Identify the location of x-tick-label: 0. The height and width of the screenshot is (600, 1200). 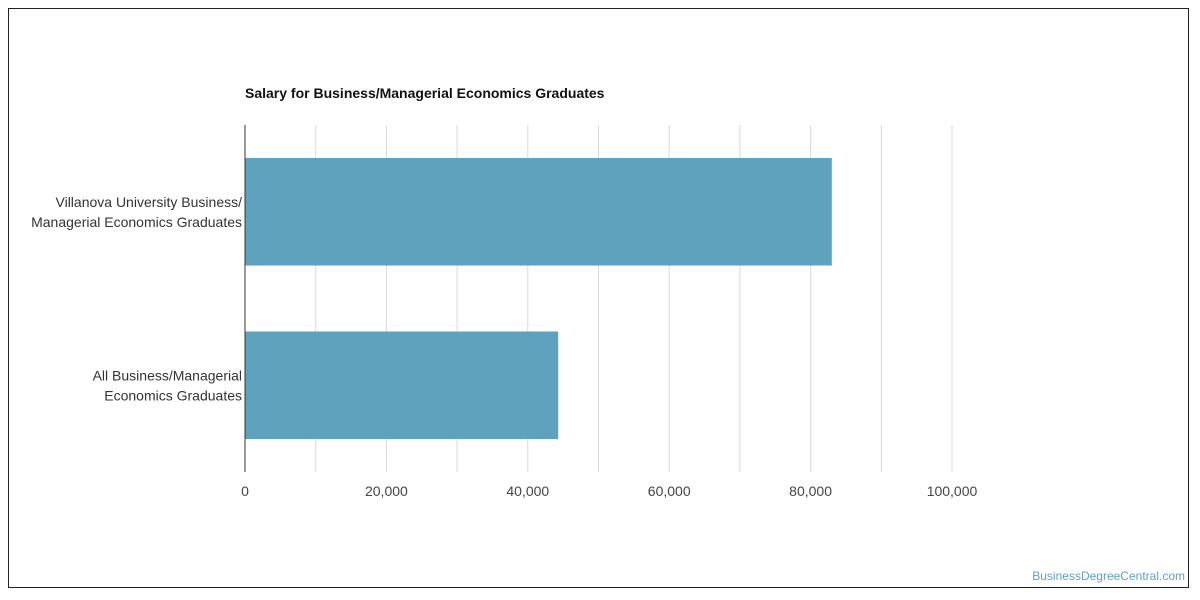
(245, 491).